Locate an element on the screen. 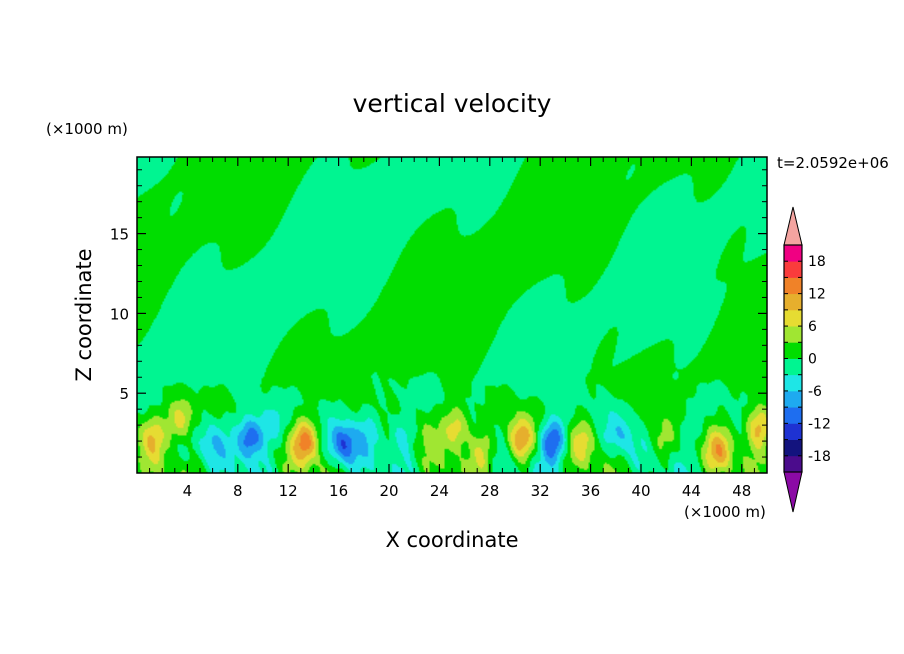 This screenshot has width=904, height=654. x-tick-label: 48 is located at coordinates (741, 491).